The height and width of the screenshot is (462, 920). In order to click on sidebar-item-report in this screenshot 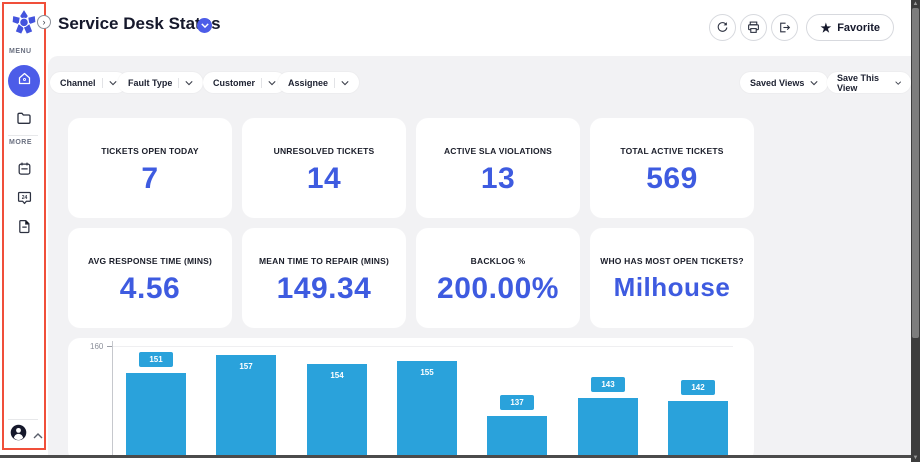, I will do `click(24, 229)`.